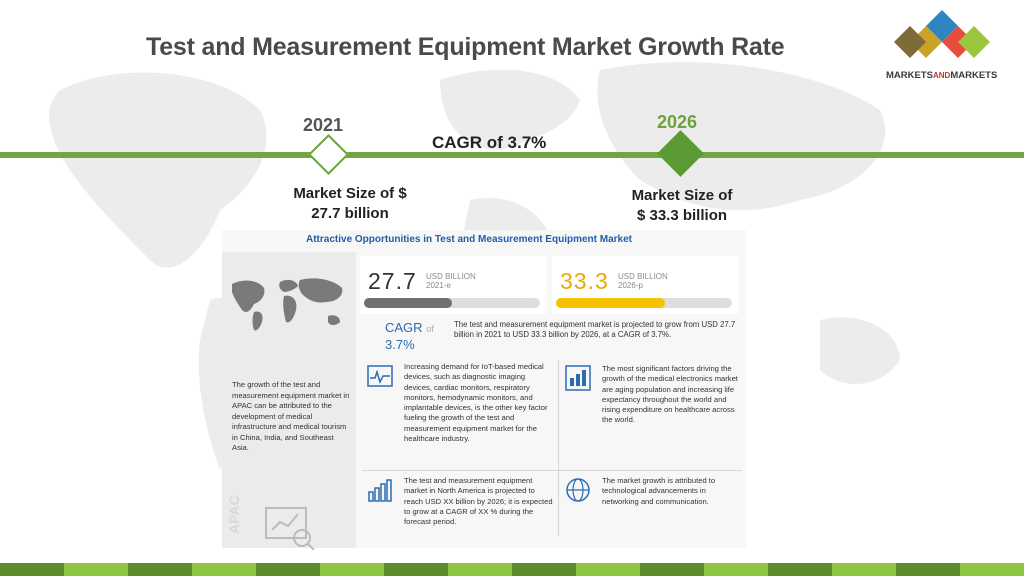 This screenshot has width=1024, height=576. What do you see at coordinates (350, 203) in the screenshot?
I see `start-market-size: Market Size of $ 27.7 billion` at bounding box center [350, 203].